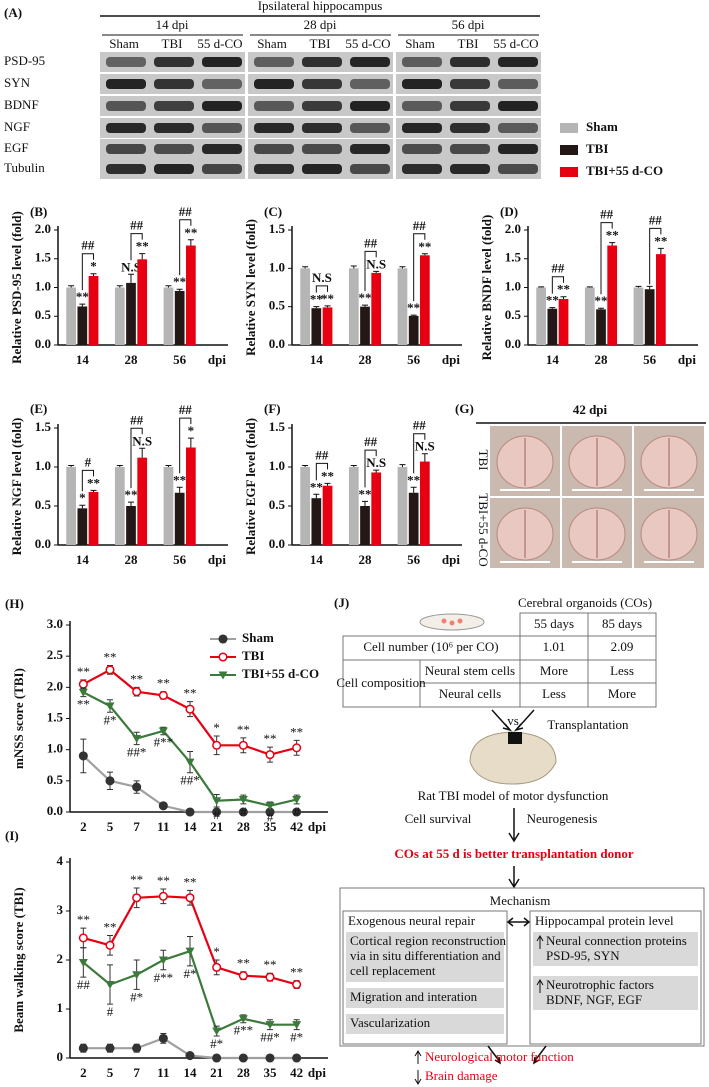  I want to click on arrows, so click(513, 720).